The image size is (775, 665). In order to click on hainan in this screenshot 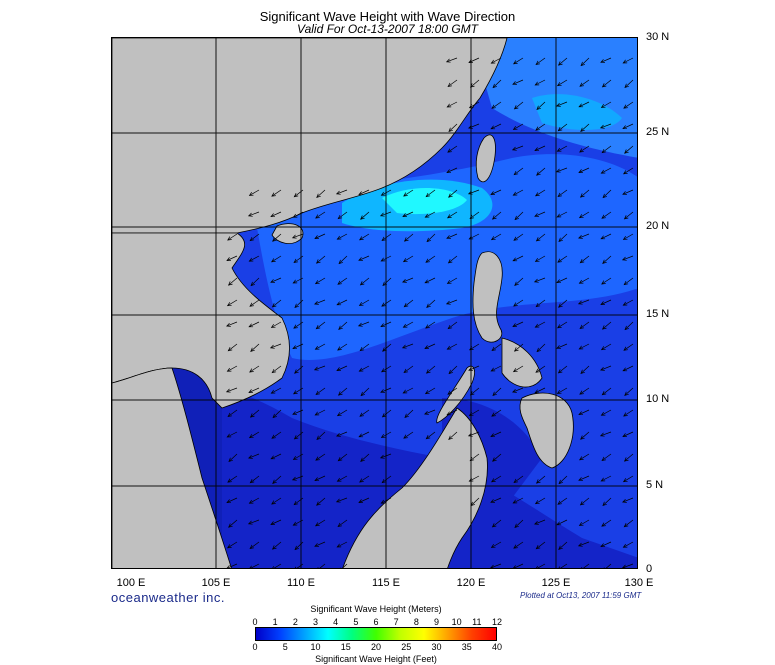, I will do `click(287, 233)`.